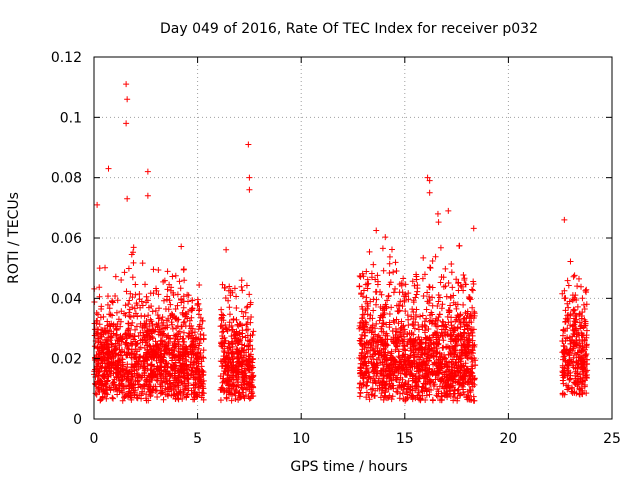 The image size is (640, 480). What do you see at coordinates (66, 360) in the screenshot?
I see `y-tick-label: 0.02` at bounding box center [66, 360].